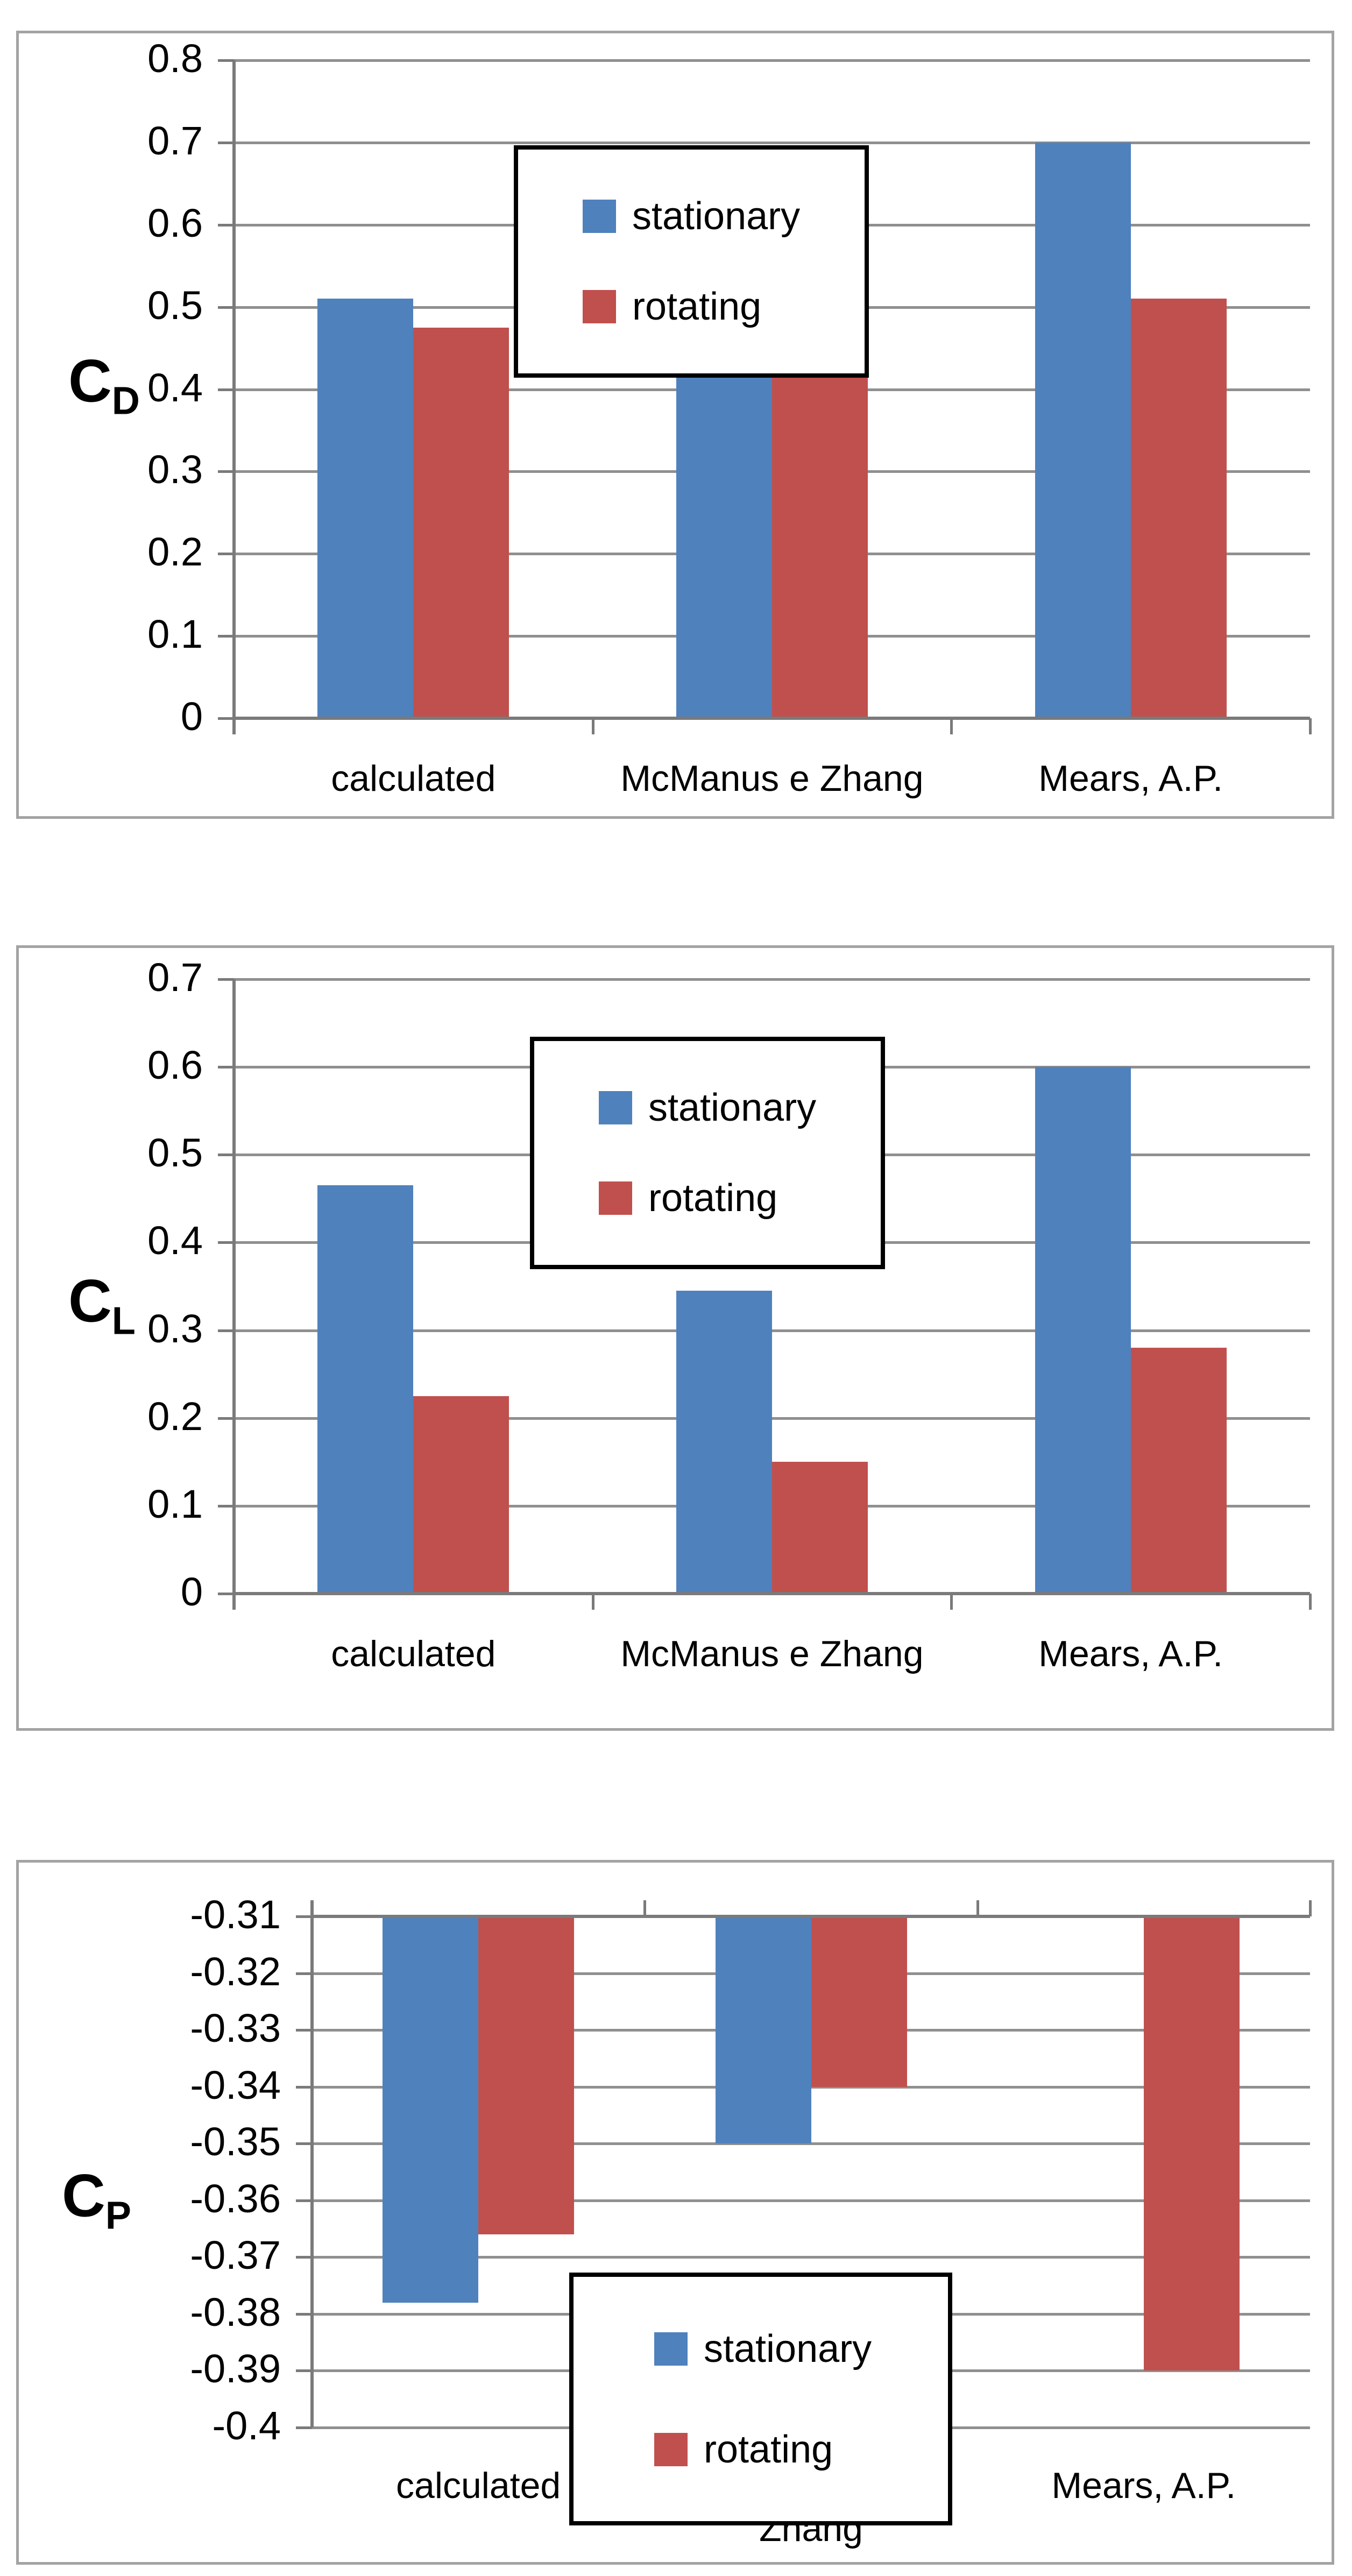  What do you see at coordinates (175, 58) in the screenshot?
I see `y-tick-label: 0.8` at bounding box center [175, 58].